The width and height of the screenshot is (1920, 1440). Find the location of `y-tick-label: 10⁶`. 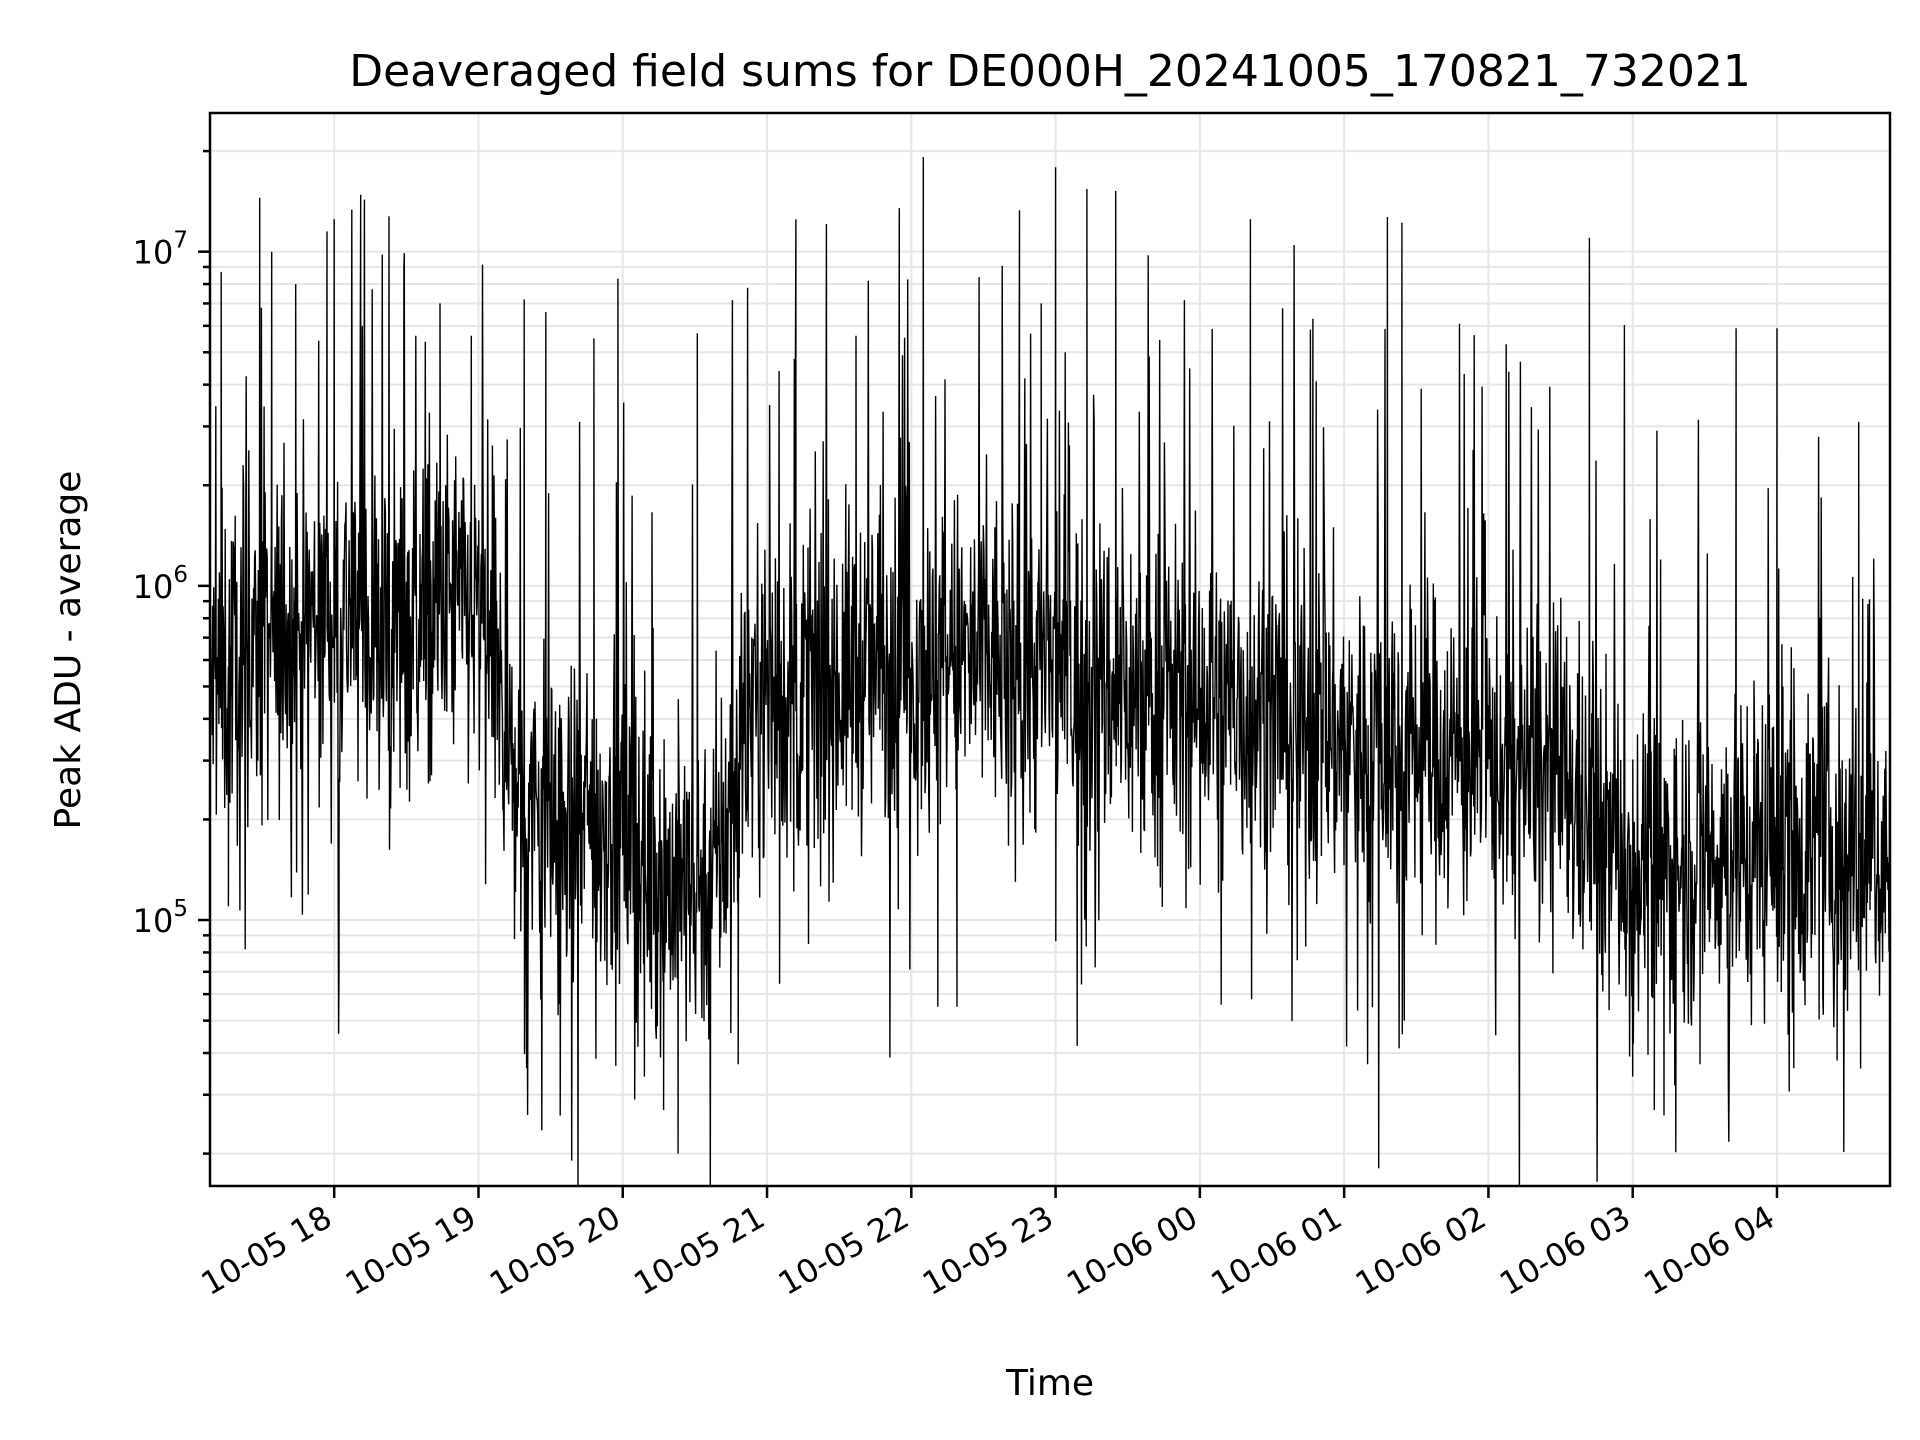

y-tick-label: 10⁶ is located at coordinates (160, 584).